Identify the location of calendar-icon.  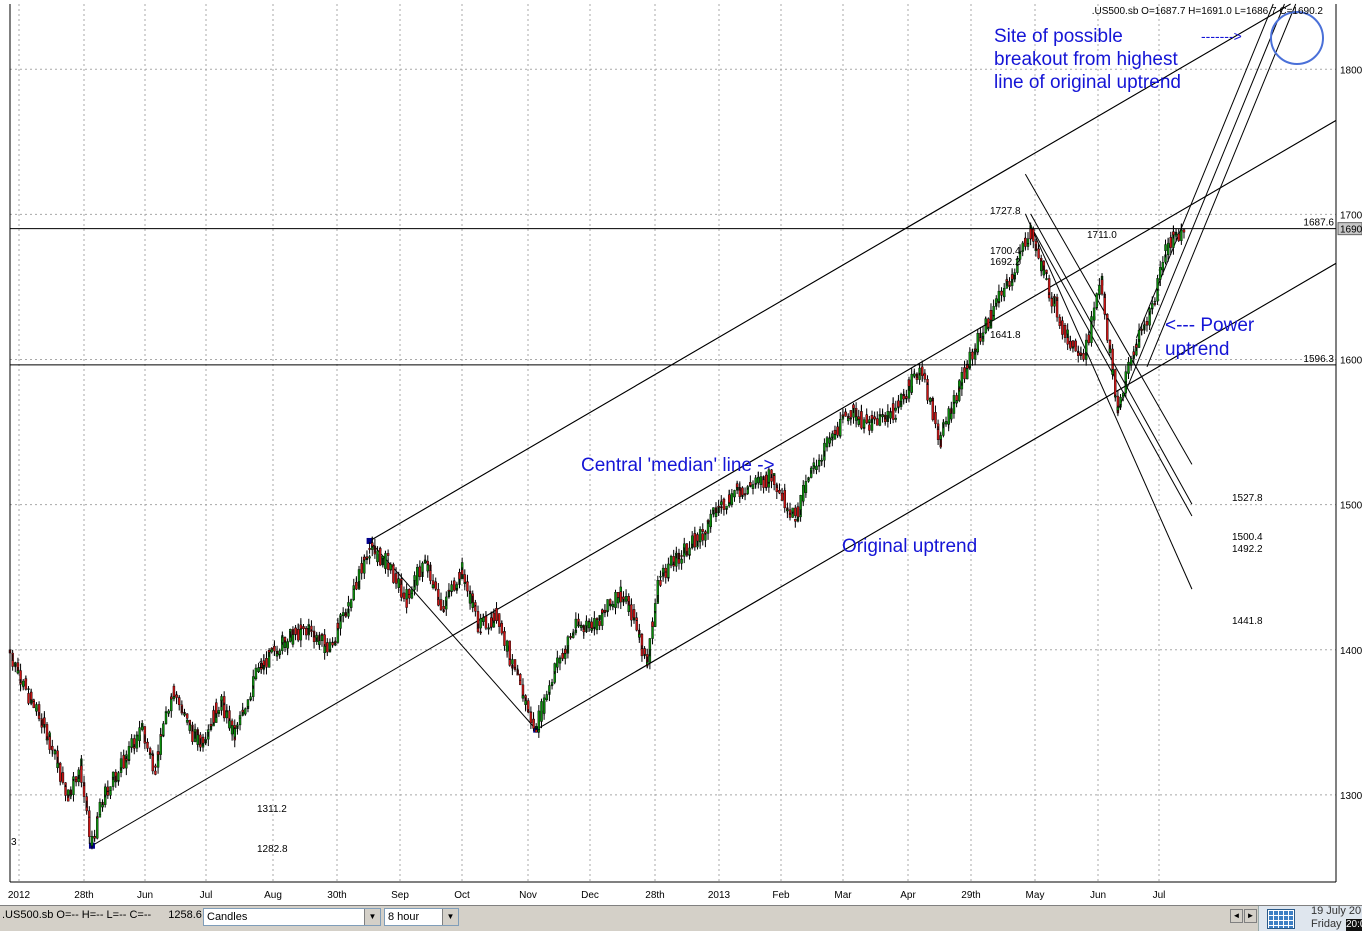
(1281, 919).